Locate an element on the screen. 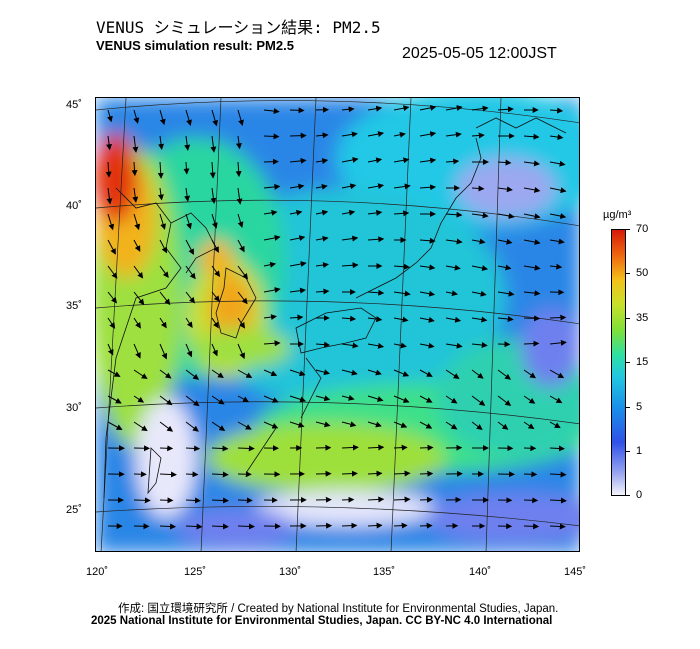 The width and height of the screenshot is (700, 649). lon-label-145: 145˚ is located at coordinates (575, 572).